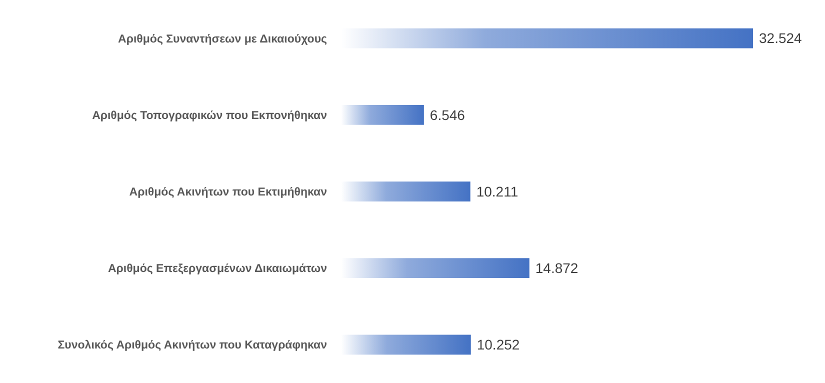  What do you see at coordinates (497, 191) in the screenshot?
I see `data-label: 10.211` at bounding box center [497, 191].